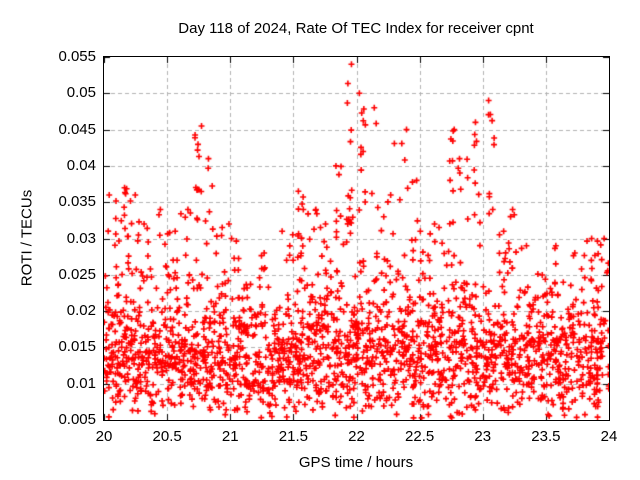 The height and width of the screenshot is (480, 640). I want to click on x-tick-label: 22, so click(356, 436).